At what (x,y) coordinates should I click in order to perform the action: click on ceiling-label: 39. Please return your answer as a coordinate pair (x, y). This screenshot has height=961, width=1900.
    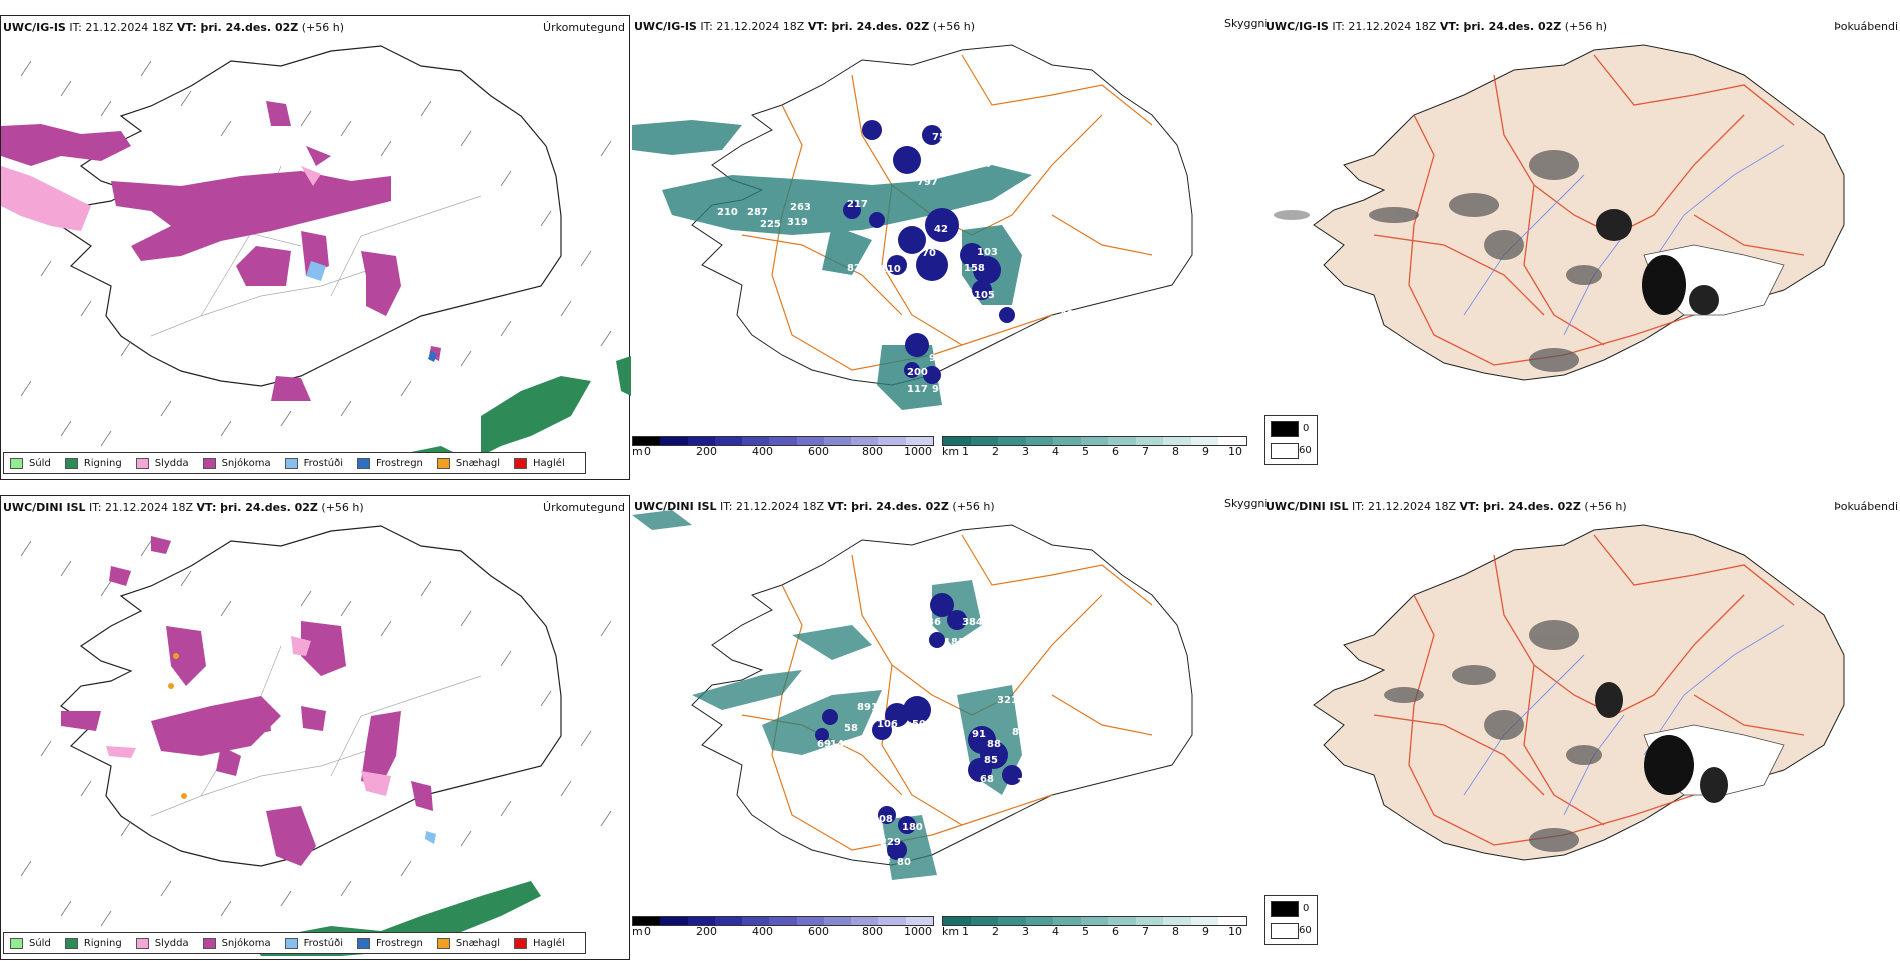
    Looking at the image, I should click on (1069, 802).